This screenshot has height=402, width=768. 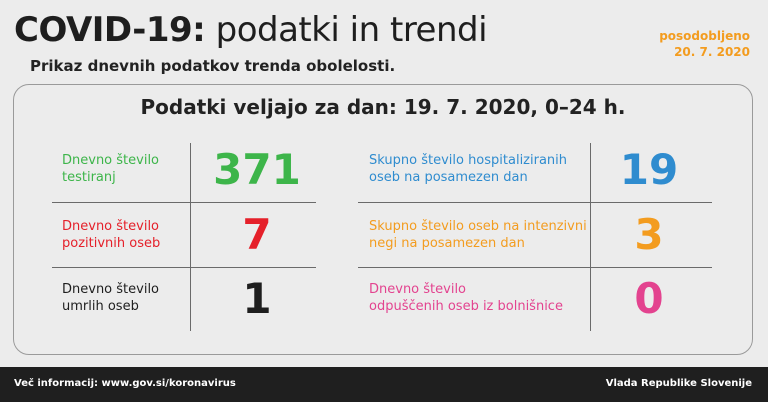 I want to click on divider-right-row1, so click(x=535, y=202).